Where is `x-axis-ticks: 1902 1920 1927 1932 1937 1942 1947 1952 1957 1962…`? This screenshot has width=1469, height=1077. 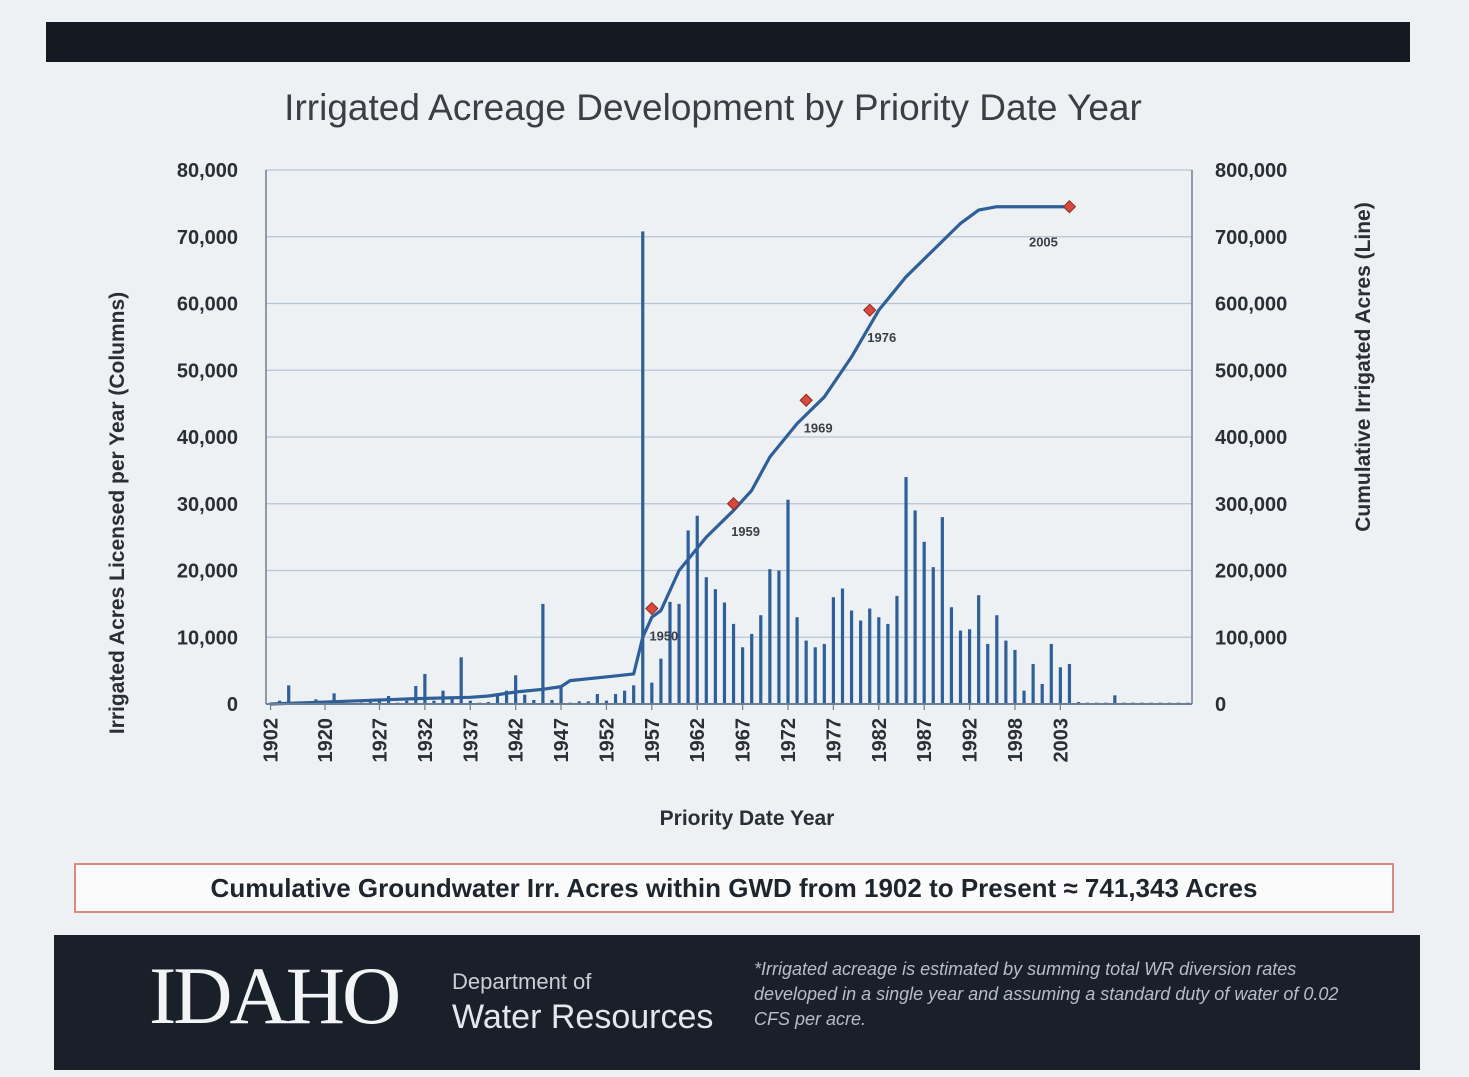
x-axis-ticks: 1902 1920 1927 1932 1937 1942 1947 1952 1957 1962… is located at coordinates (666, 733).